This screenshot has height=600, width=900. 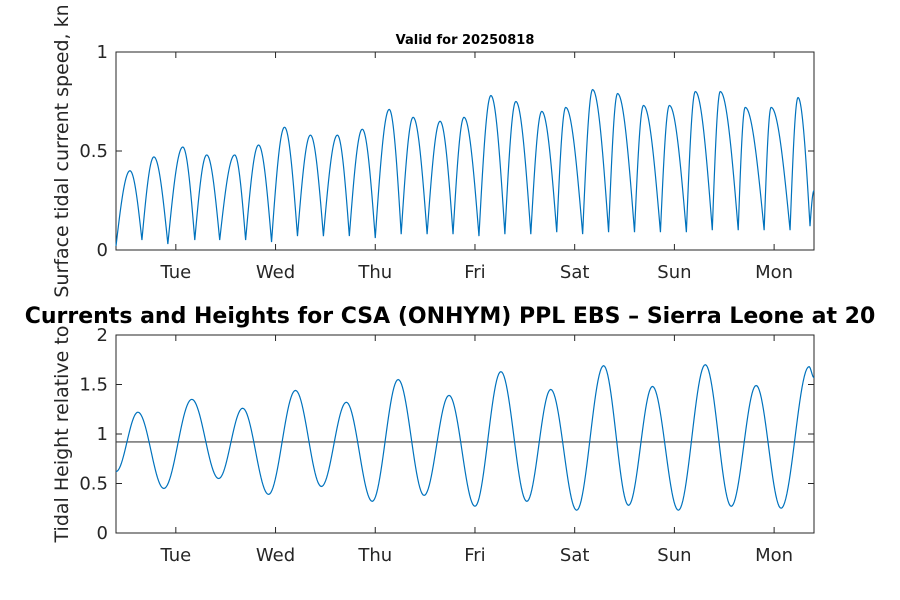 I want to click on y-axis-label: Tidal Height relative to, so click(x=62, y=435).